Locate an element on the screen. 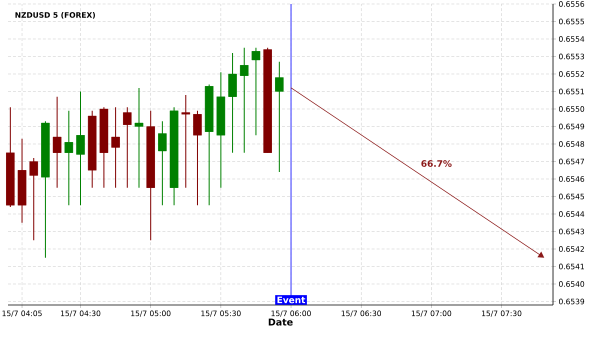 The width and height of the screenshot is (600, 340). annotation: 66.7% is located at coordinates (436, 163).